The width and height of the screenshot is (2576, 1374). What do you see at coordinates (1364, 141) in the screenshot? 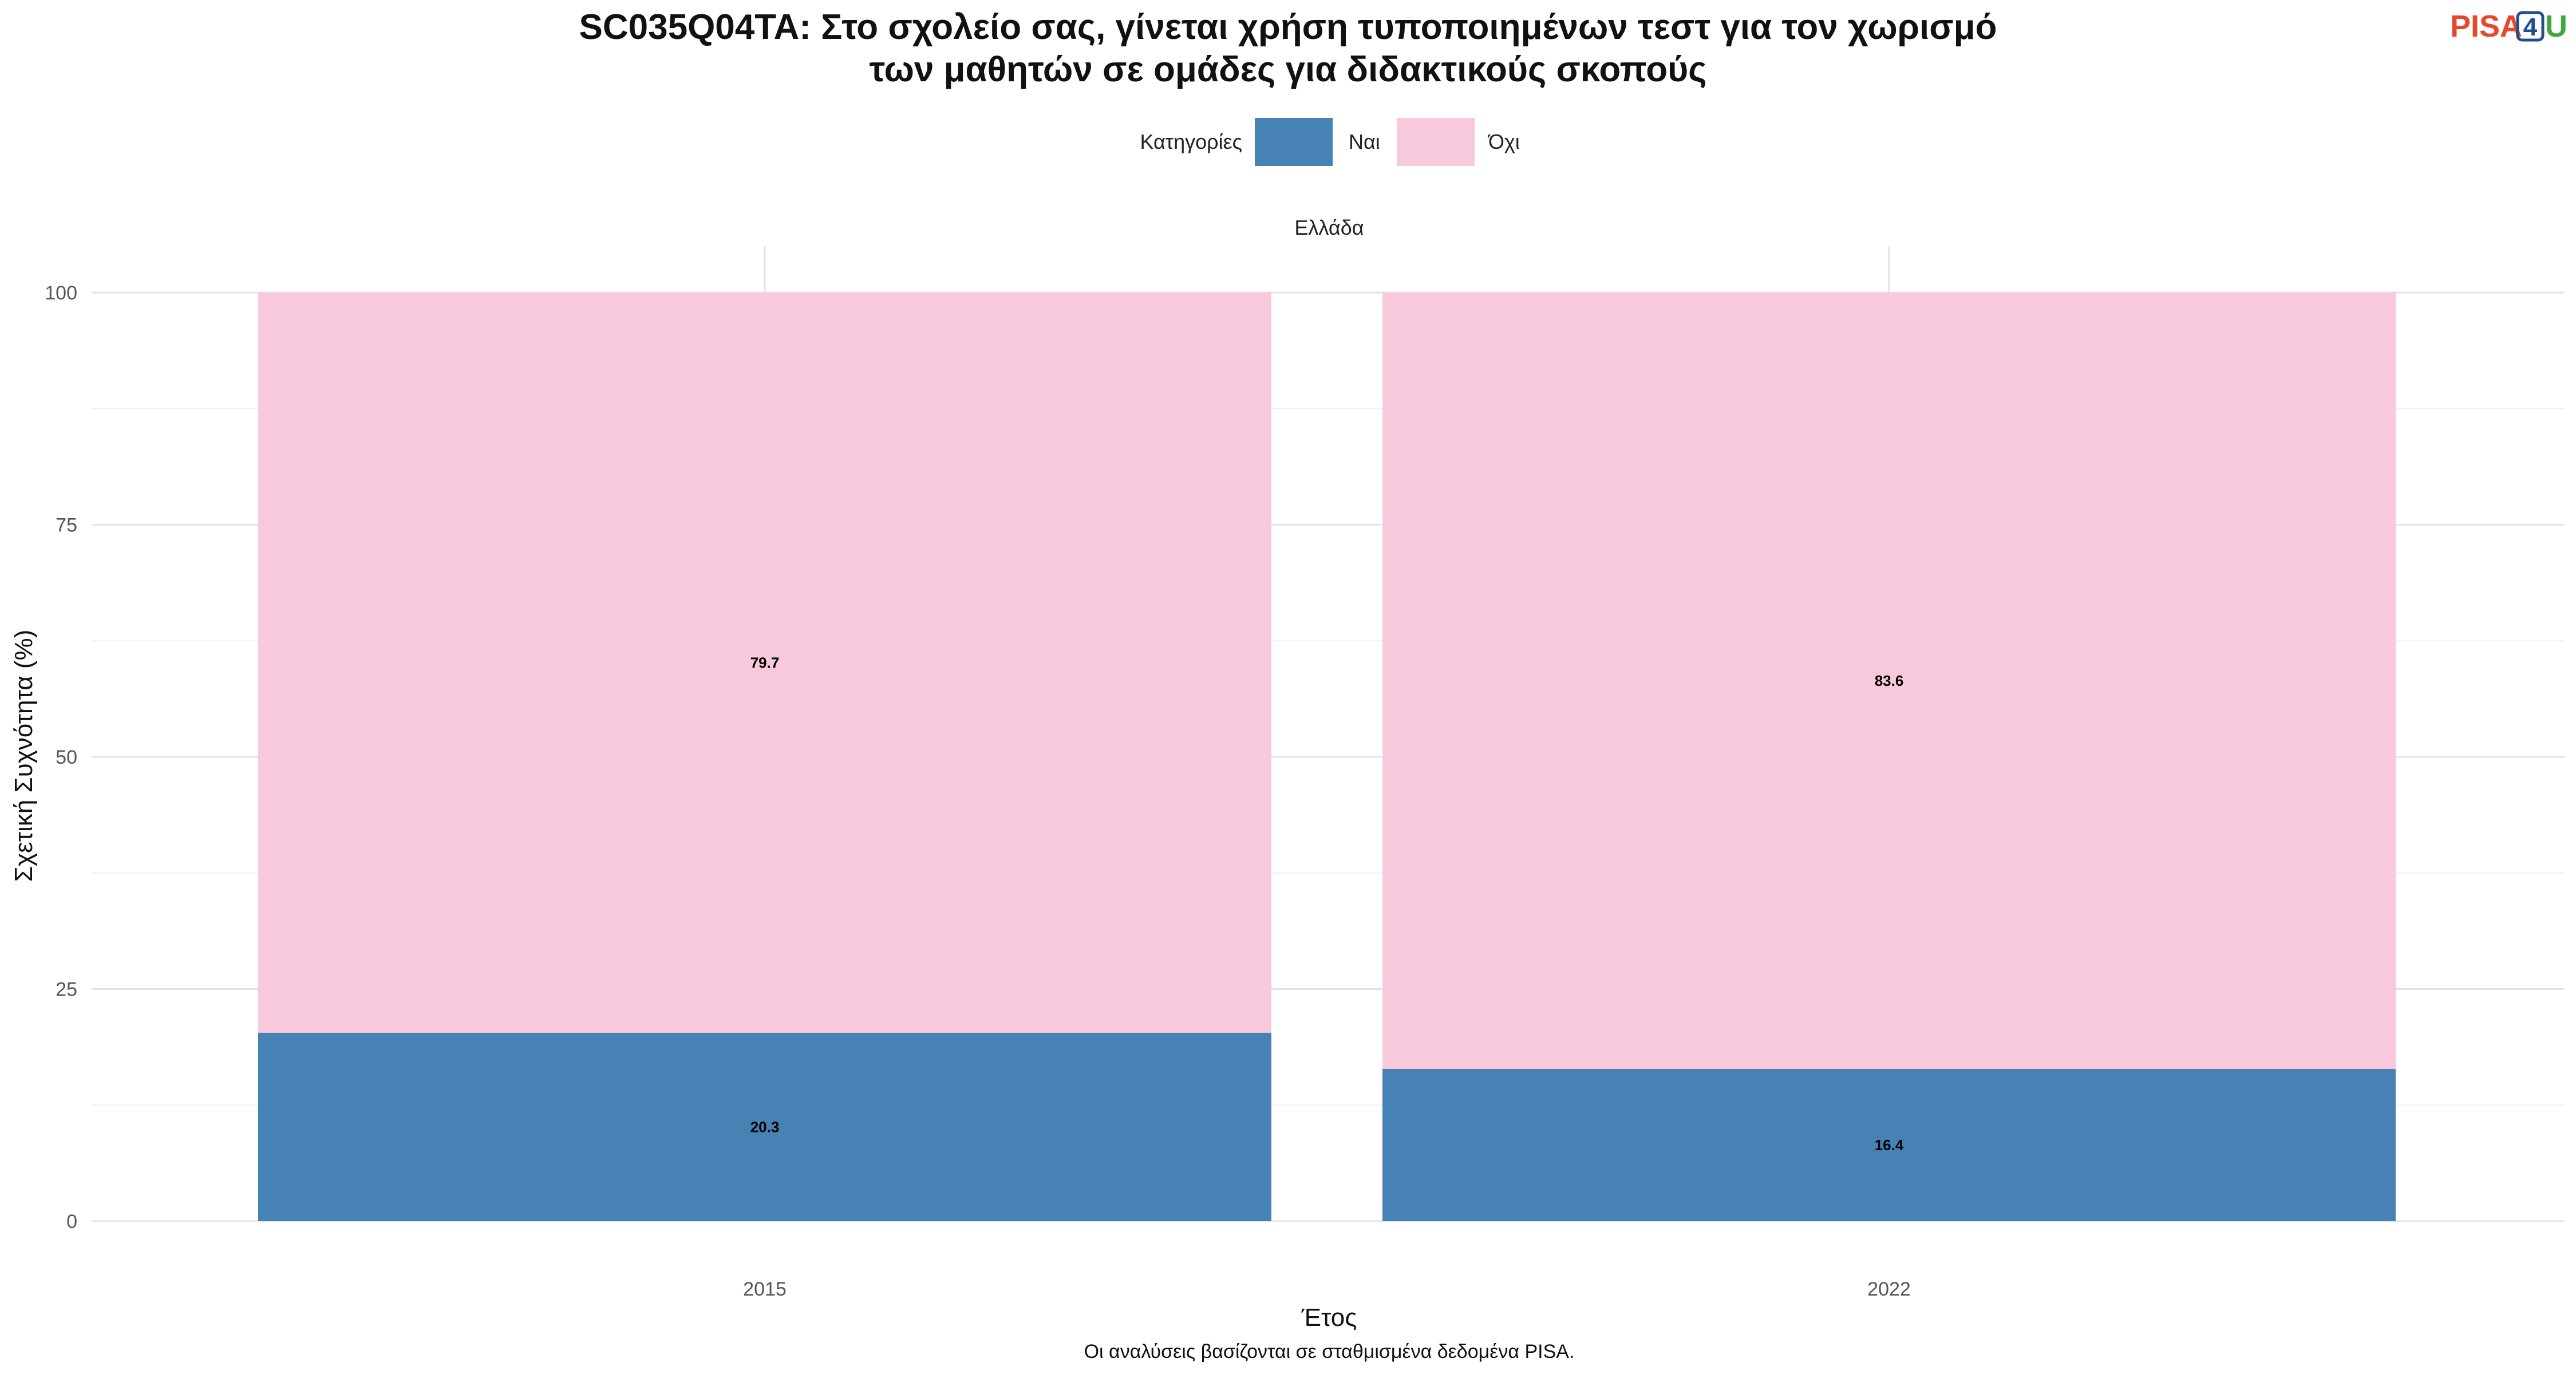
I see `legend-label-nai: Ναι` at bounding box center [1364, 141].